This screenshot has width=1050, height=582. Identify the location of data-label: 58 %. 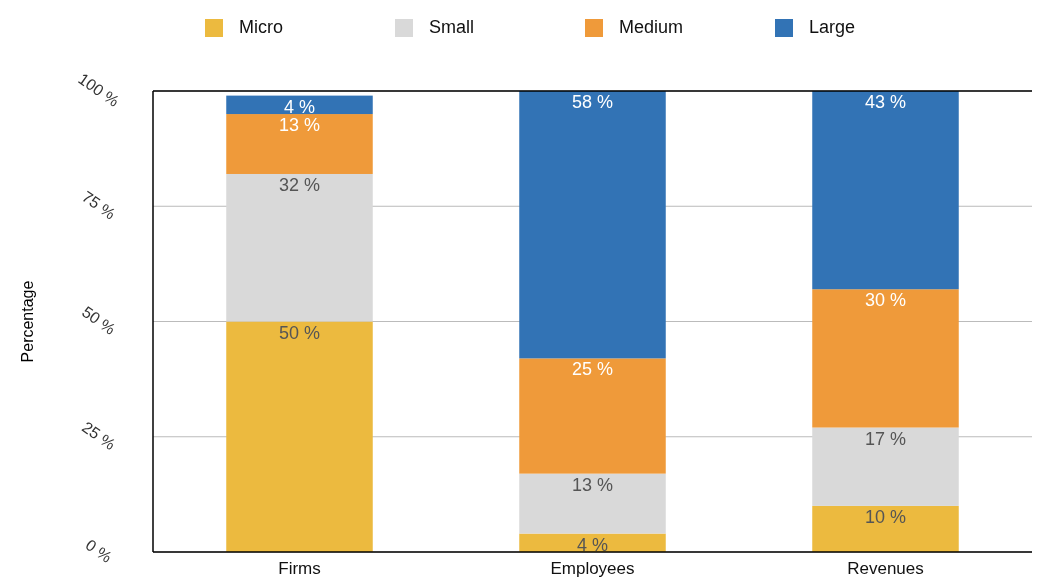
(592, 102).